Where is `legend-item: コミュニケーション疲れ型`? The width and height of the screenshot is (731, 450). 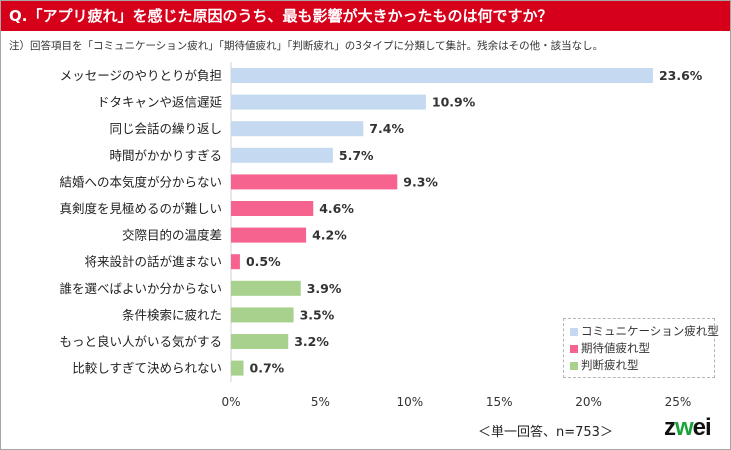
legend-item: コミュニケーション疲れ型 is located at coordinates (644, 331).